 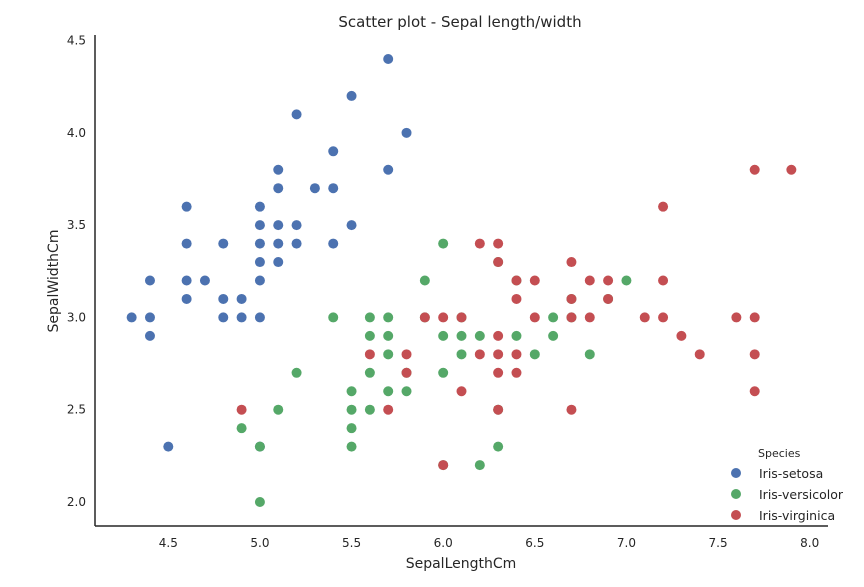 I want to click on x-tick-label: 7.5, so click(x=718, y=543).